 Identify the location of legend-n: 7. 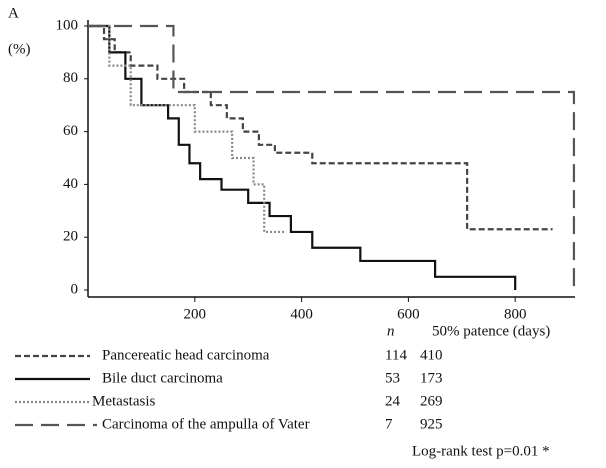
(389, 424).